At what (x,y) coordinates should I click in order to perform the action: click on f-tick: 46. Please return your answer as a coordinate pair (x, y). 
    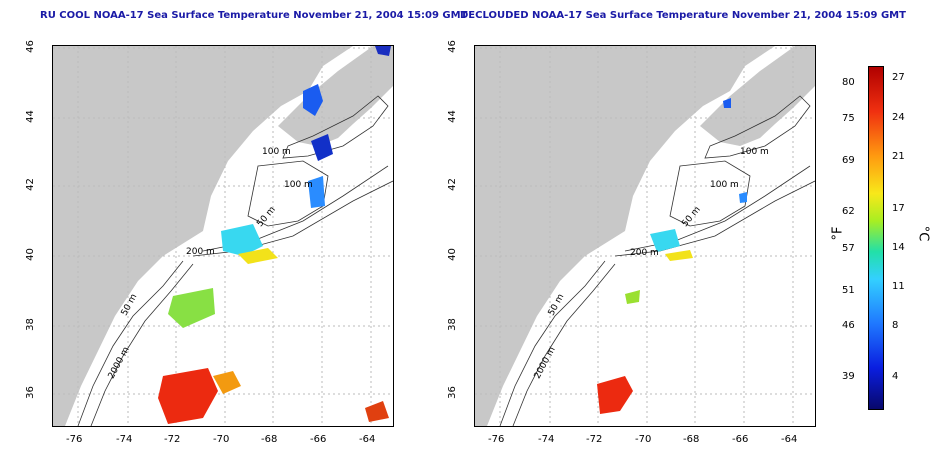
    Looking at the image, I should click on (848, 325).